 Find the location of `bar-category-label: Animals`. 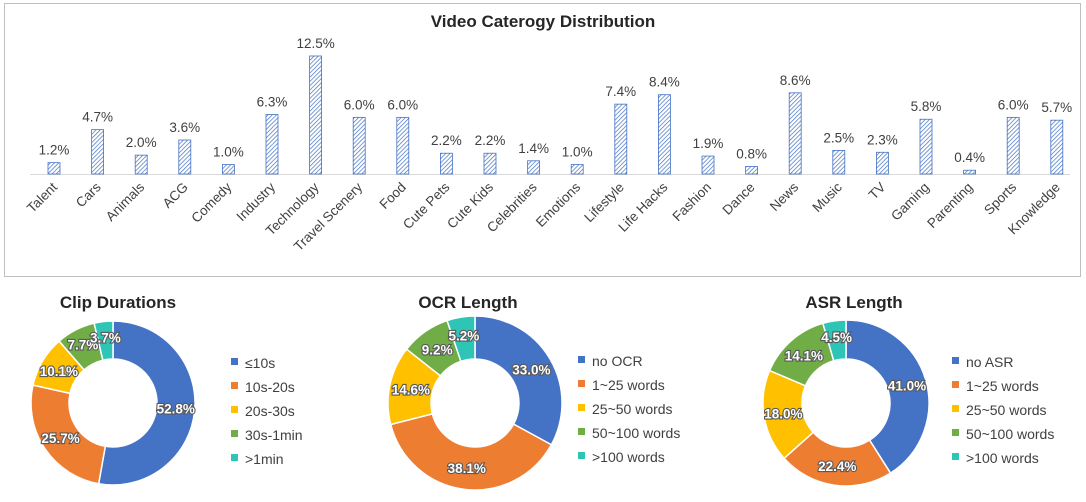

bar-category-label: Animals is located at coordinates (125, 201).